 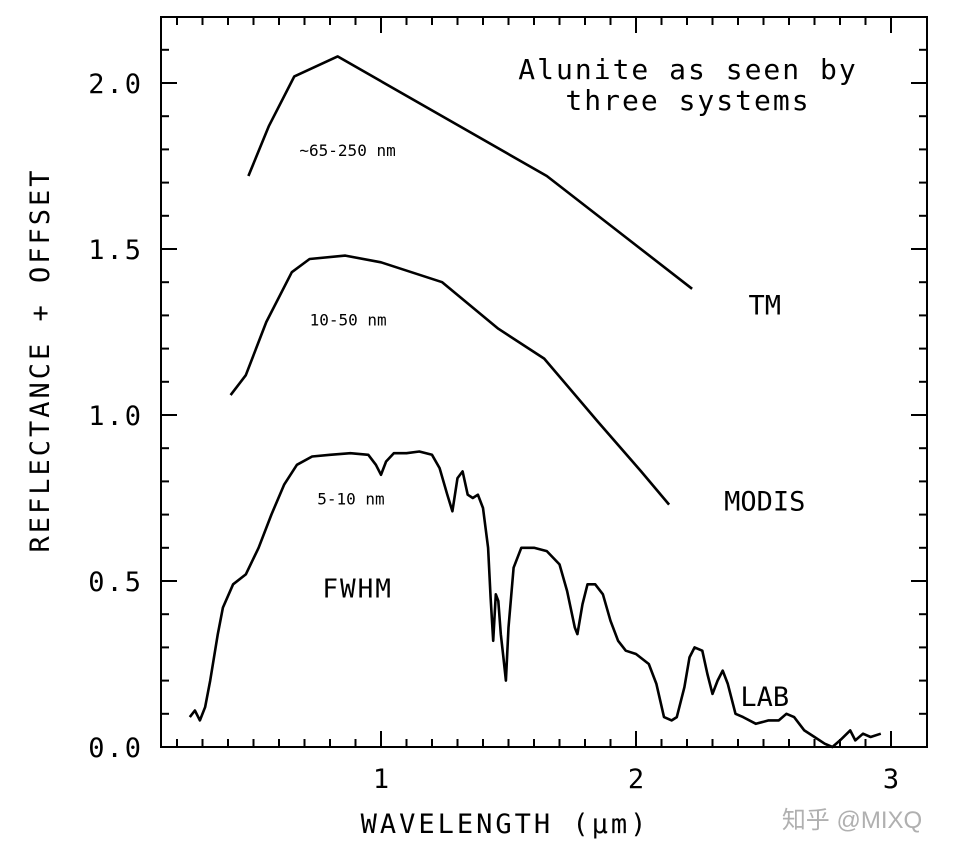 What do you see at coordinates (764, 697) in the screenshot?
I see `series-label-lab: LAB` at bounding box center [764, 697].